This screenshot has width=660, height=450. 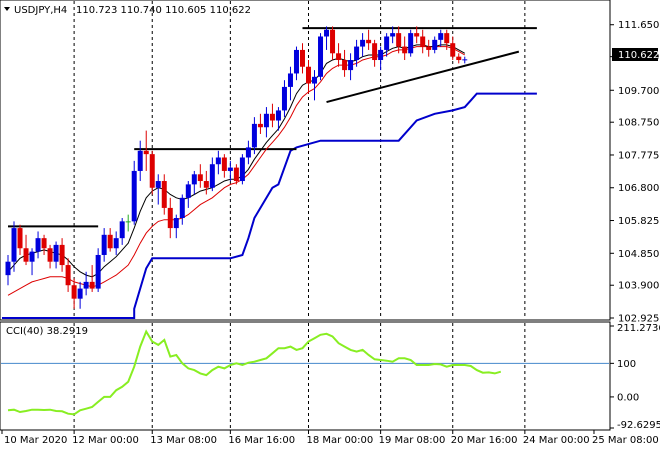 I want to click on cci-line, so click(x=254, y=372).